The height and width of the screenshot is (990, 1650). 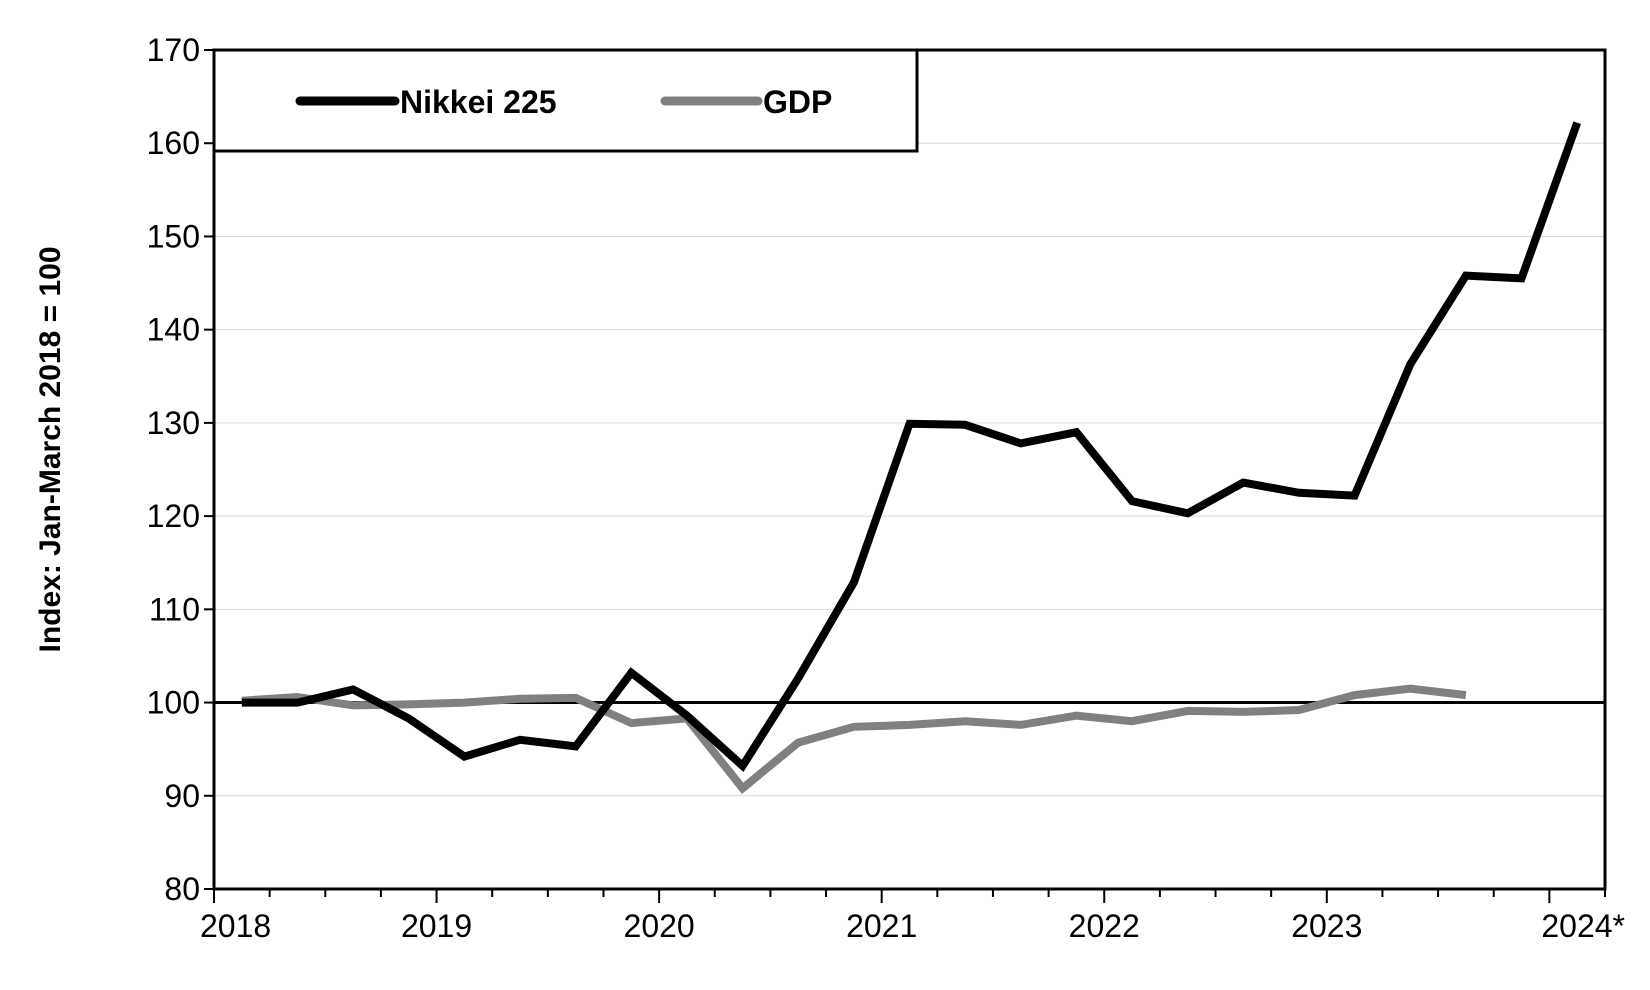 I want to click on x-tick-label-0: 2018, so click(x=235, y=926).